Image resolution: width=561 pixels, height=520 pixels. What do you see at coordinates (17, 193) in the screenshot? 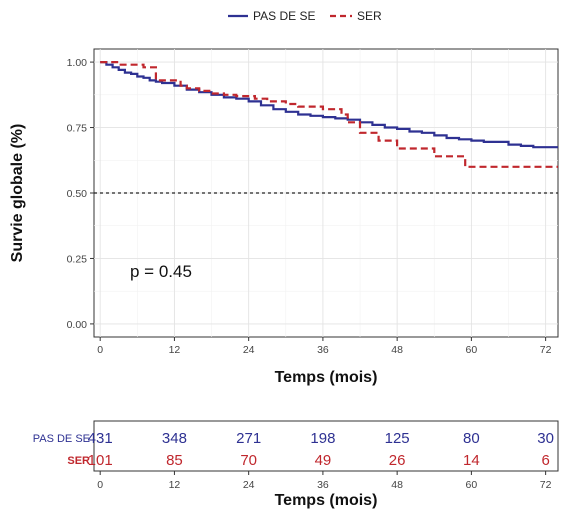
I see `y-axis-label: Survie globale (%)` at bounding box center [17, 193].